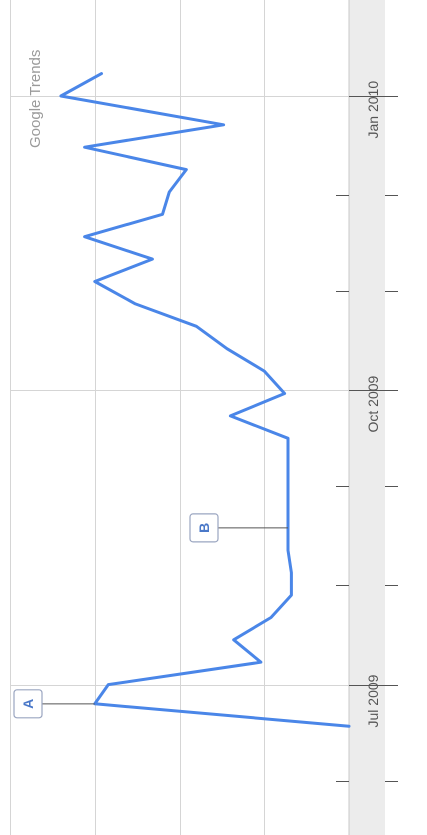  What do you see at coordinates (54, 704) in the screenshot?
I see `annotation-a: A` at bounding box center [54, 704].